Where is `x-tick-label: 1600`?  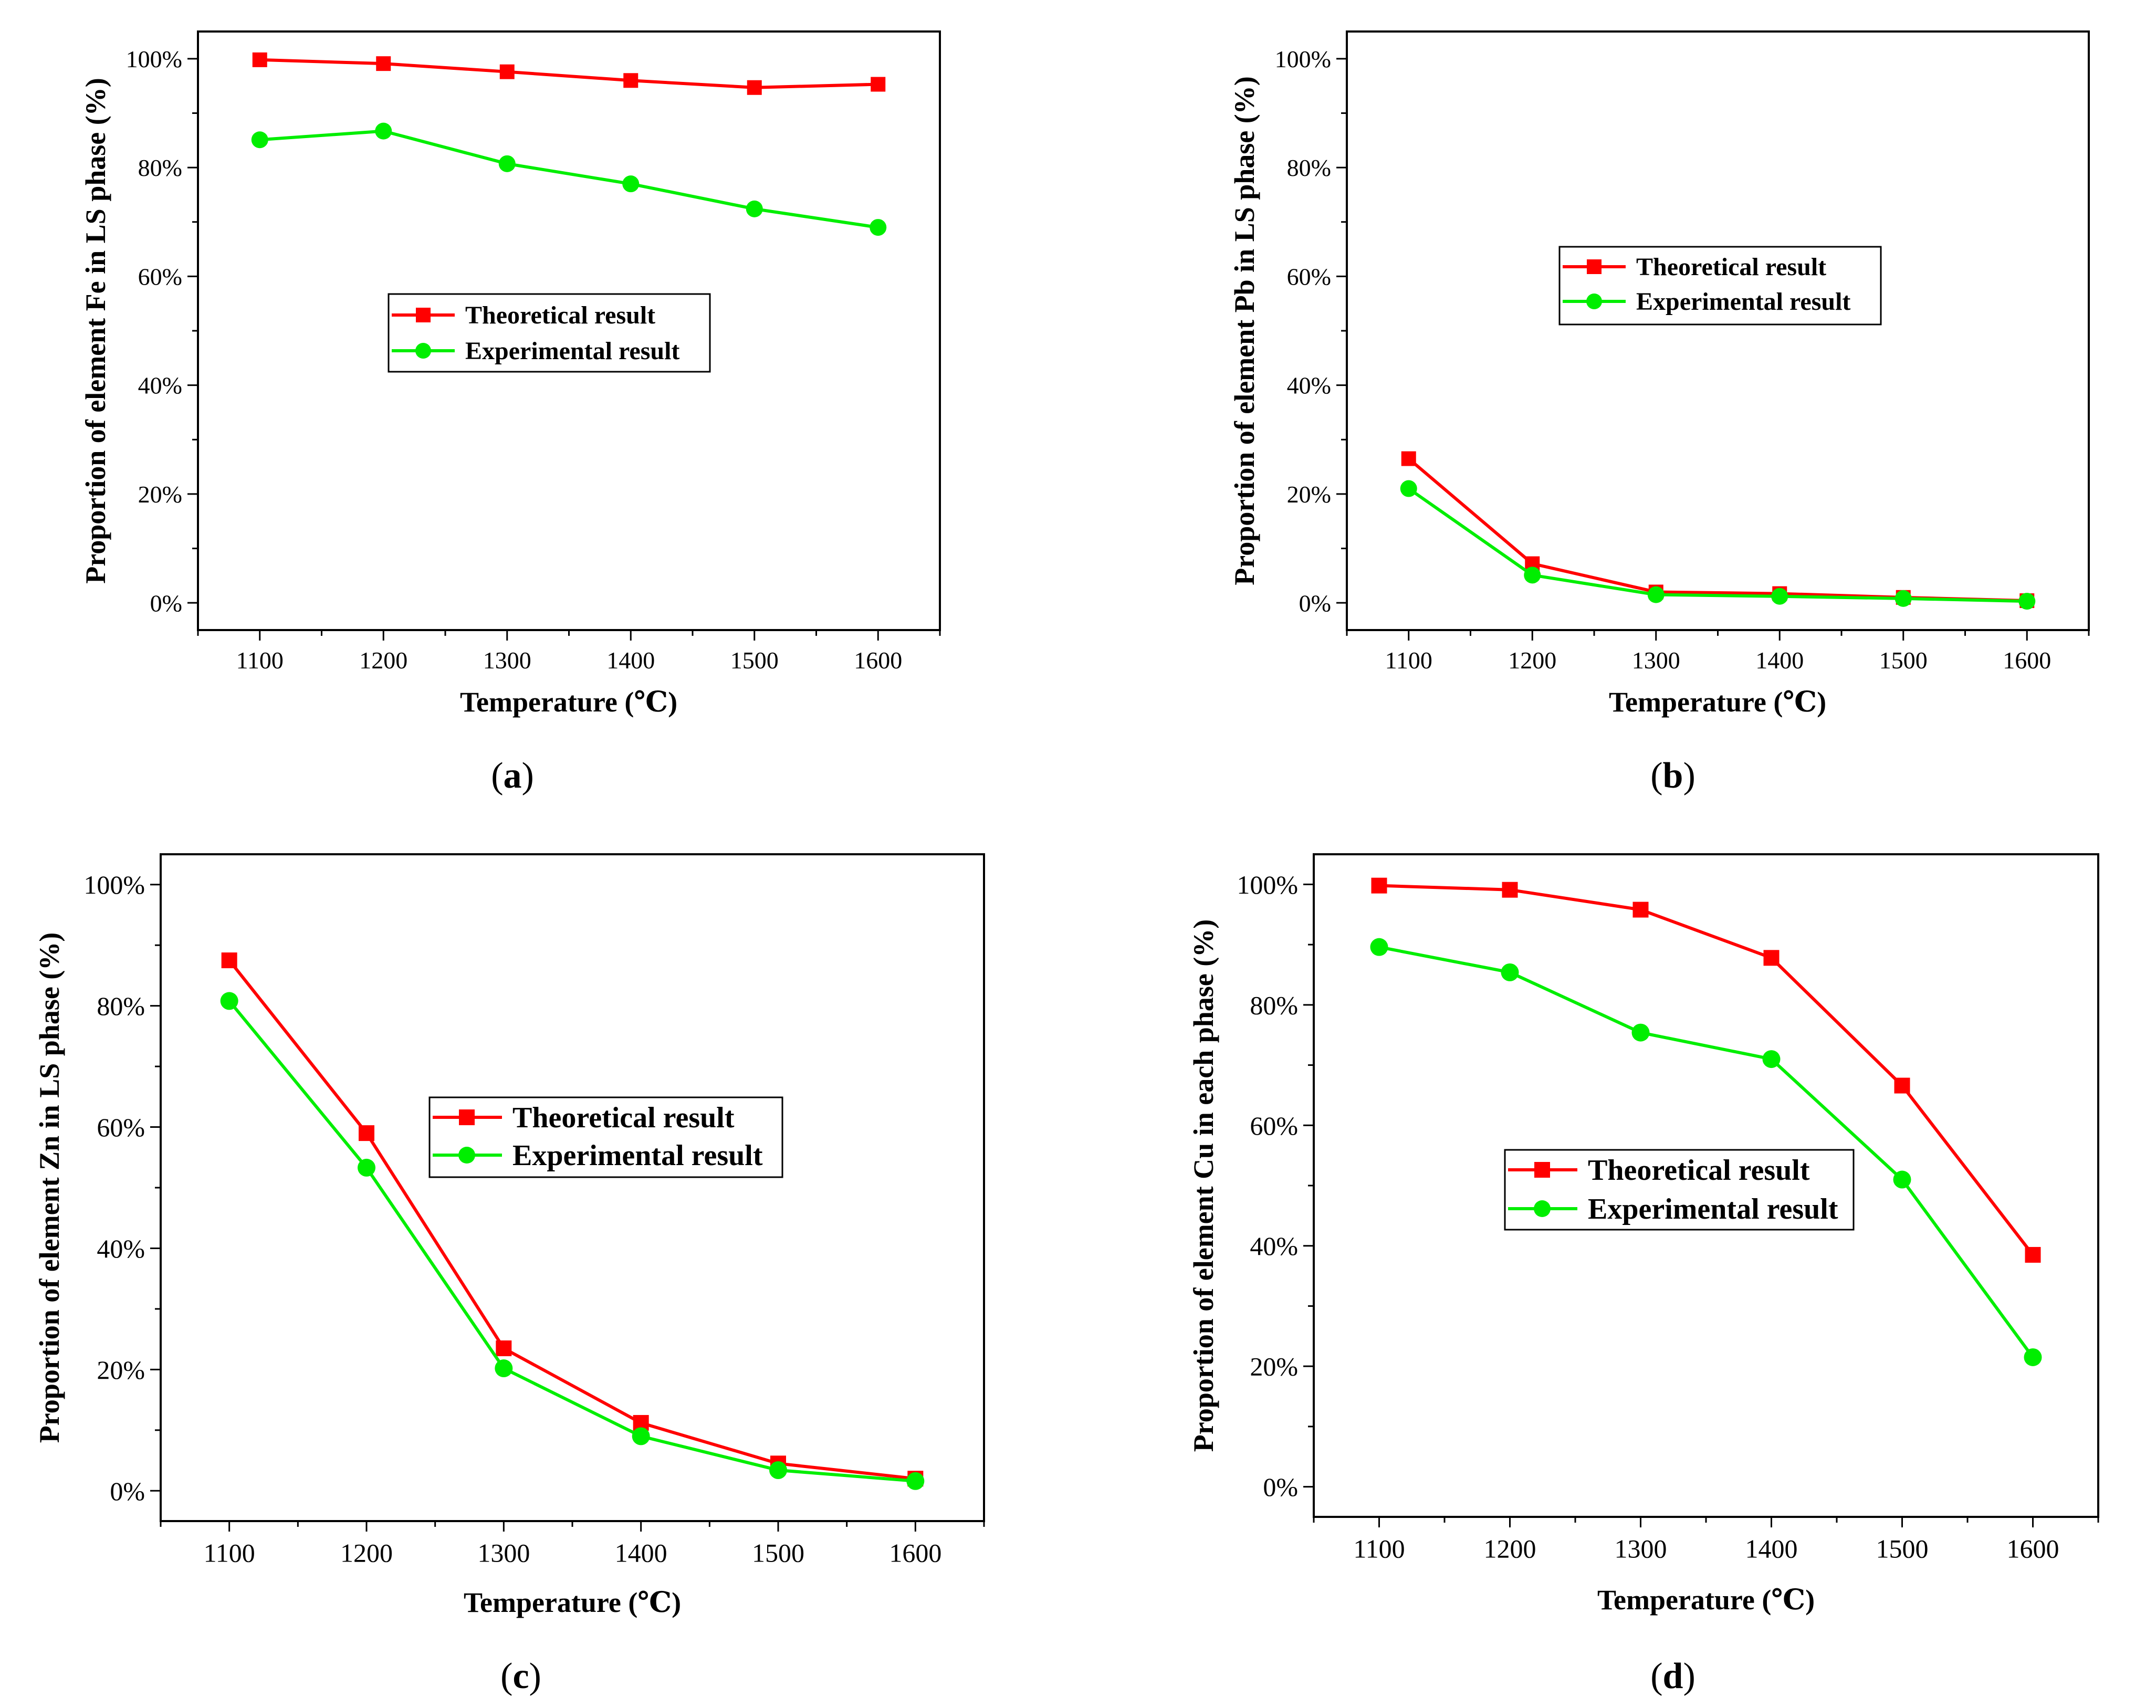 x-tick-label: 1600 is located at coordinates (2033, 1549).